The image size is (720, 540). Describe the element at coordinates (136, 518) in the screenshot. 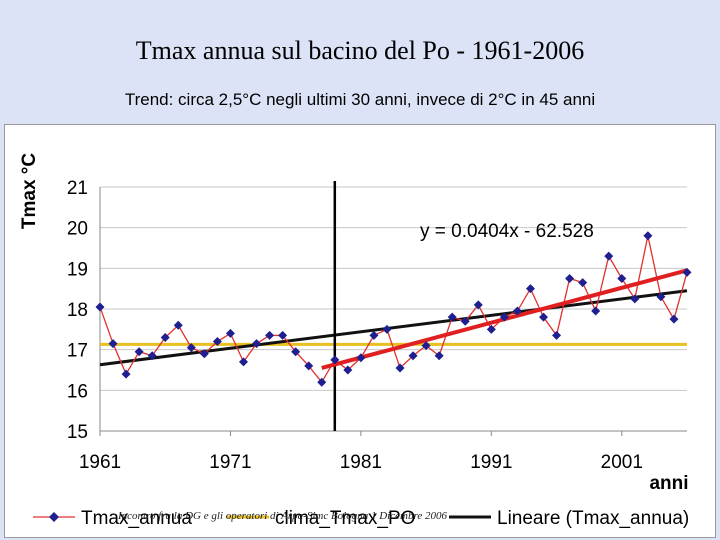

I see `legend-label-tmax: Tmax_annua` at that location.